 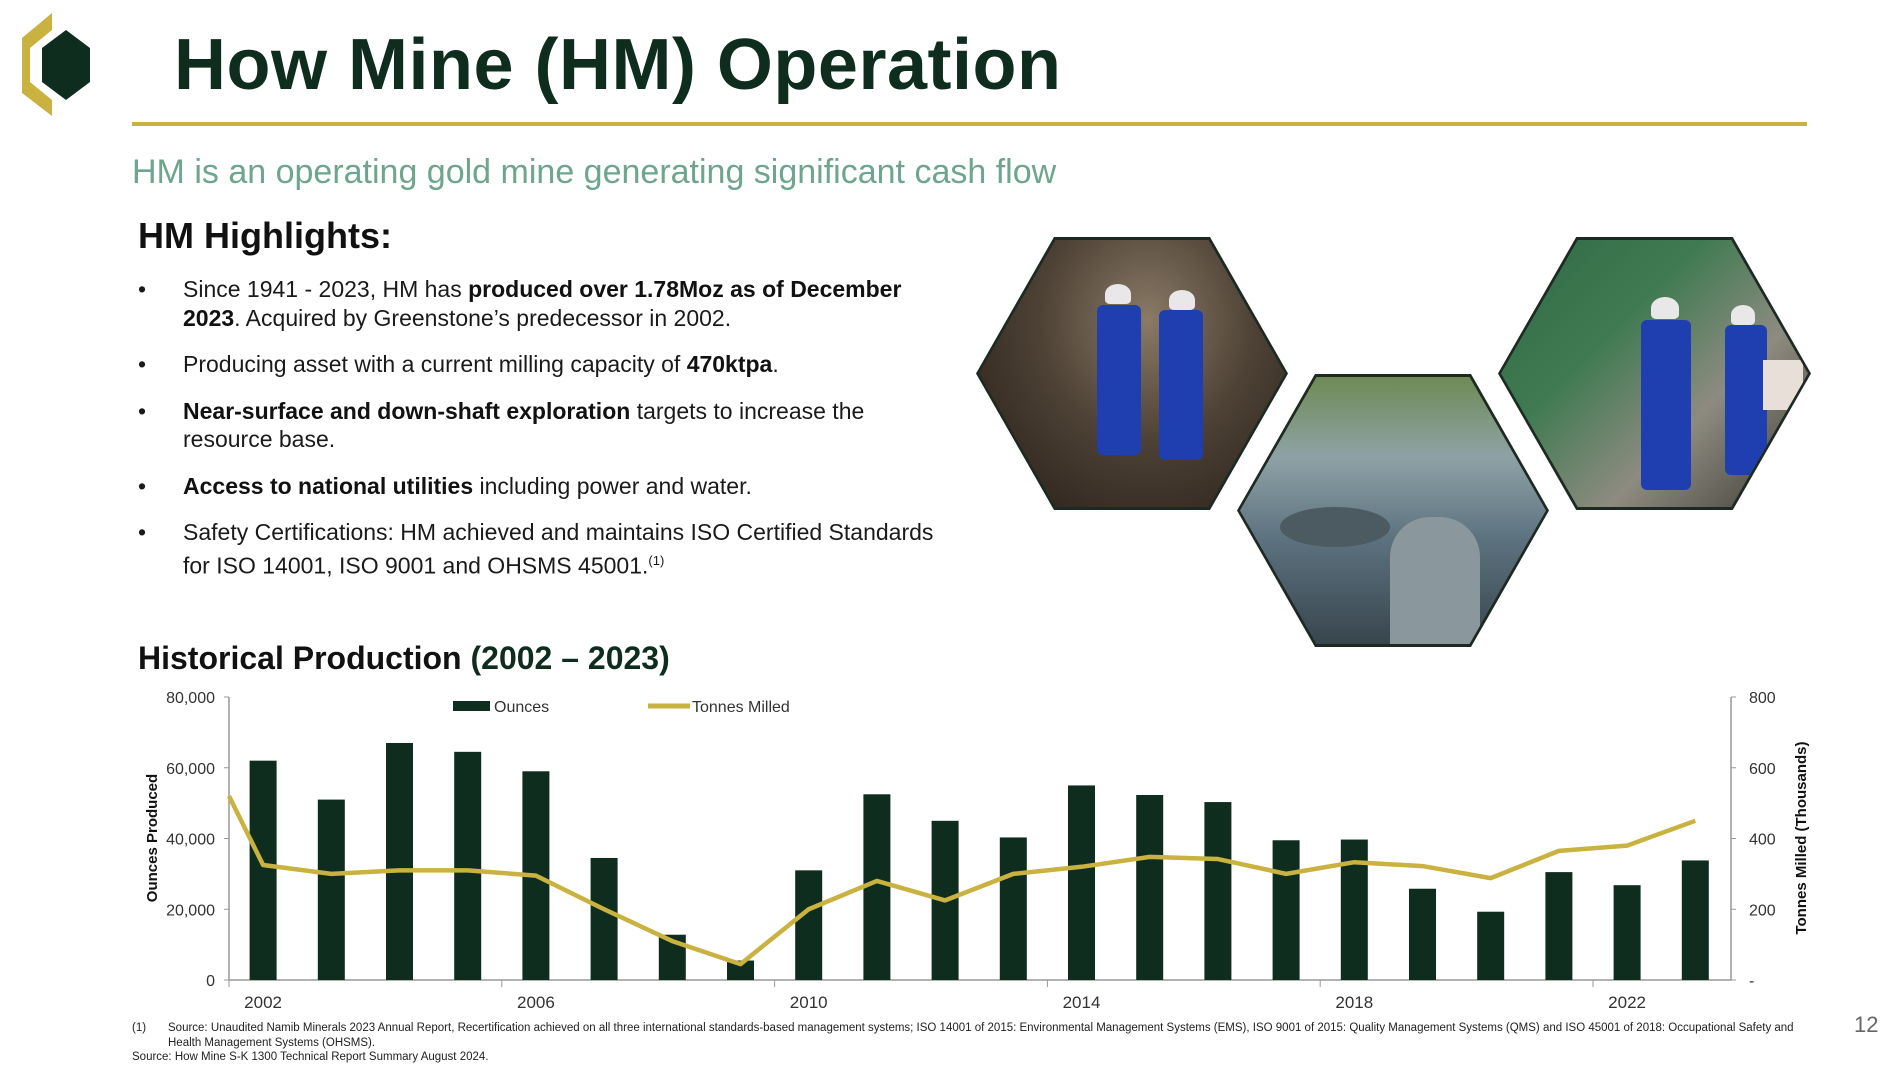 I want to click on bar-ounces-2014, so click(x=1081, y=882).